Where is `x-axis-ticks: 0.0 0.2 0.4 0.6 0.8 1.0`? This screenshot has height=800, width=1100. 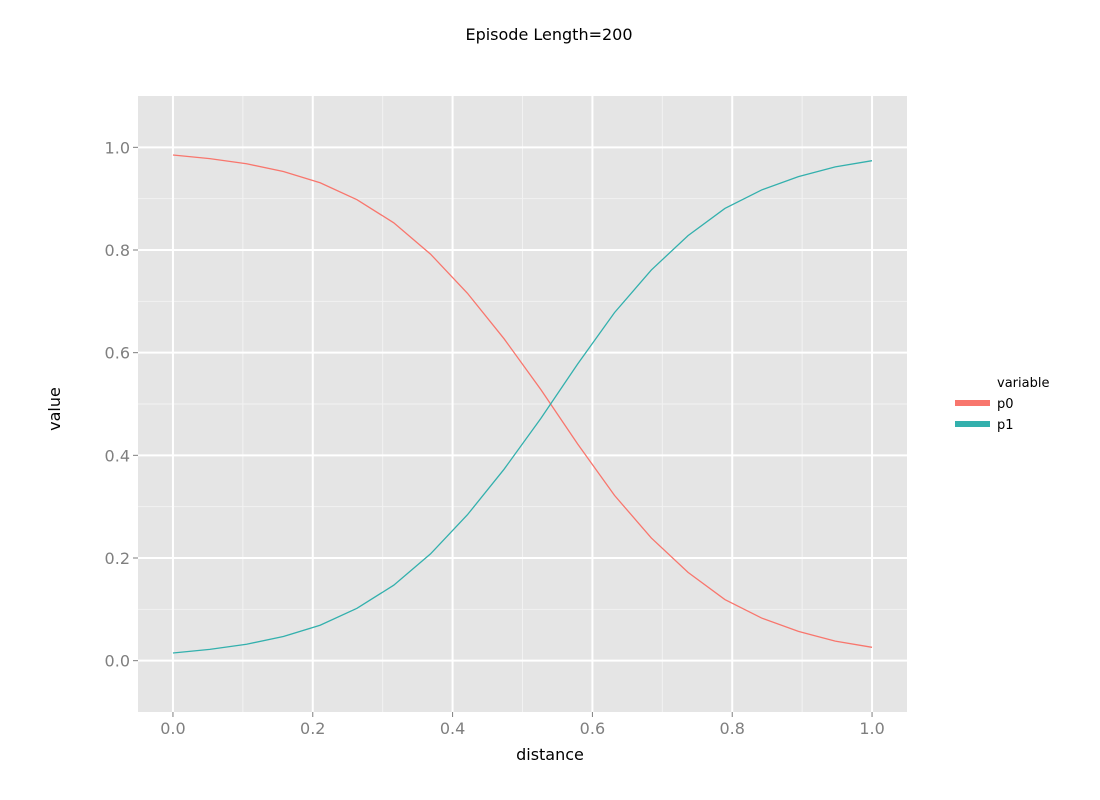 x-axis-ticks: 0.0 0.2 0.4 0.6 0.8 1.0 is located at coordinates (522, 725).